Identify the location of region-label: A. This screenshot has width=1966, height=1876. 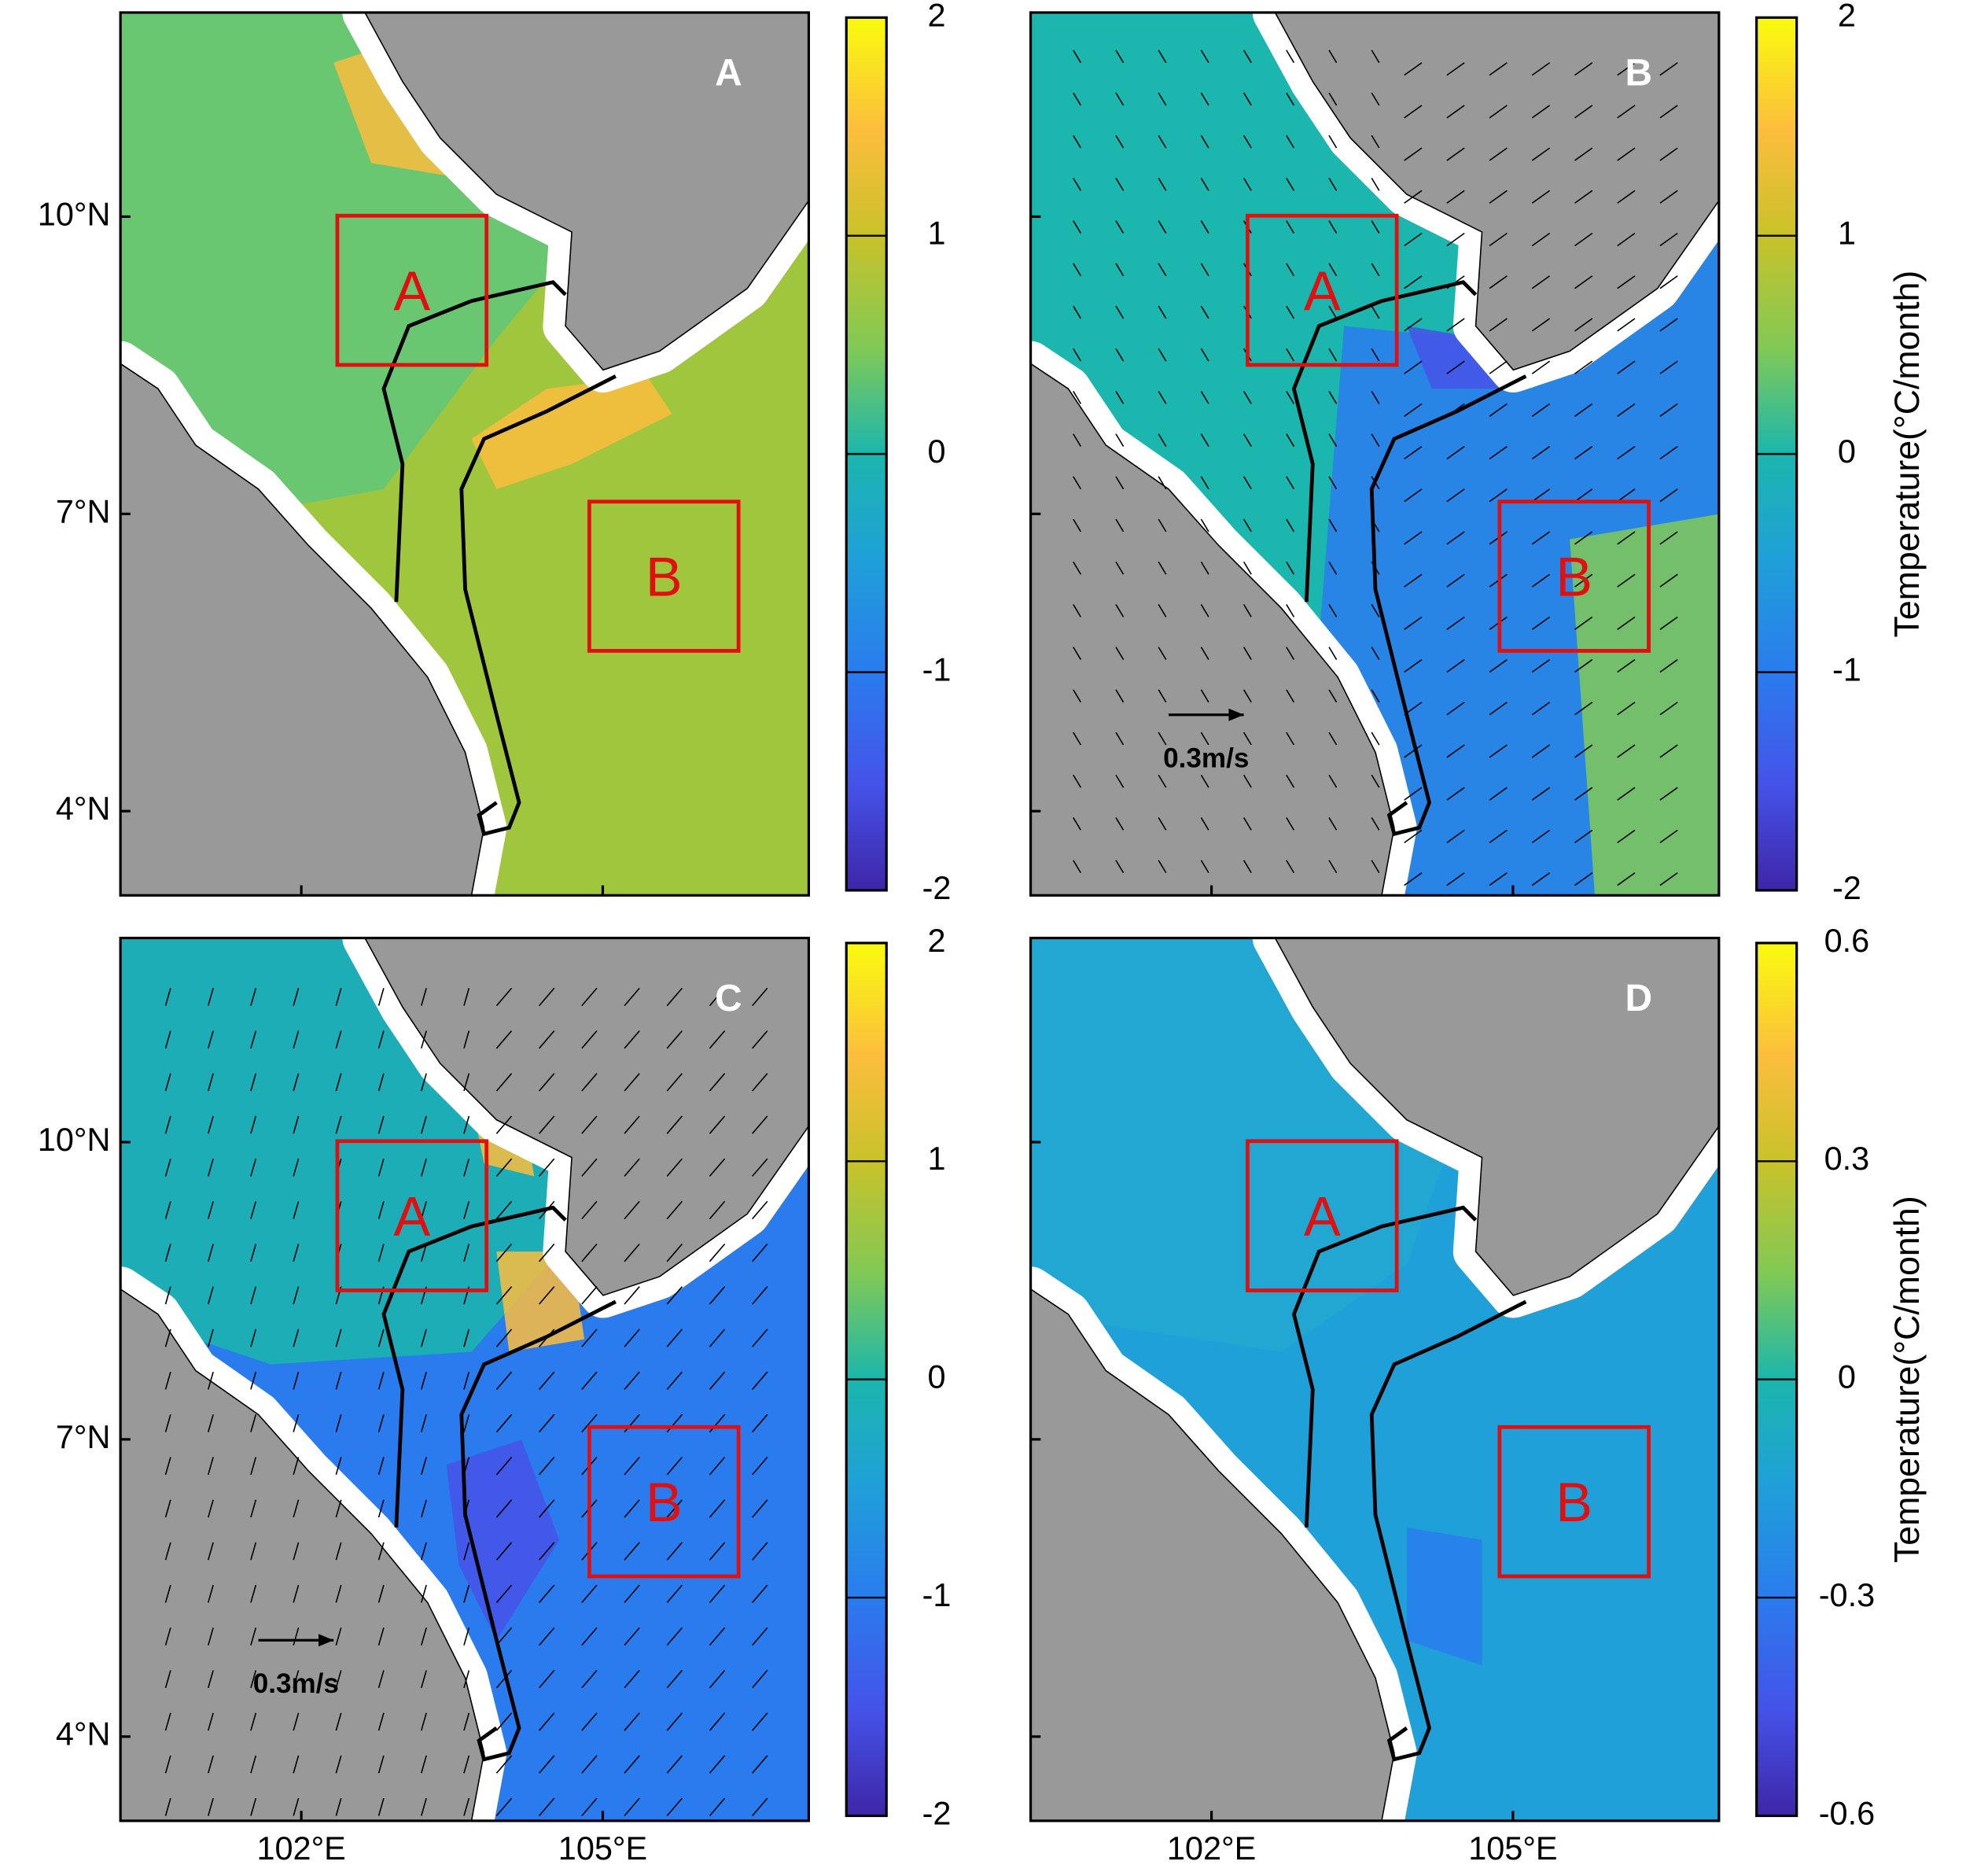
(411, 1217).